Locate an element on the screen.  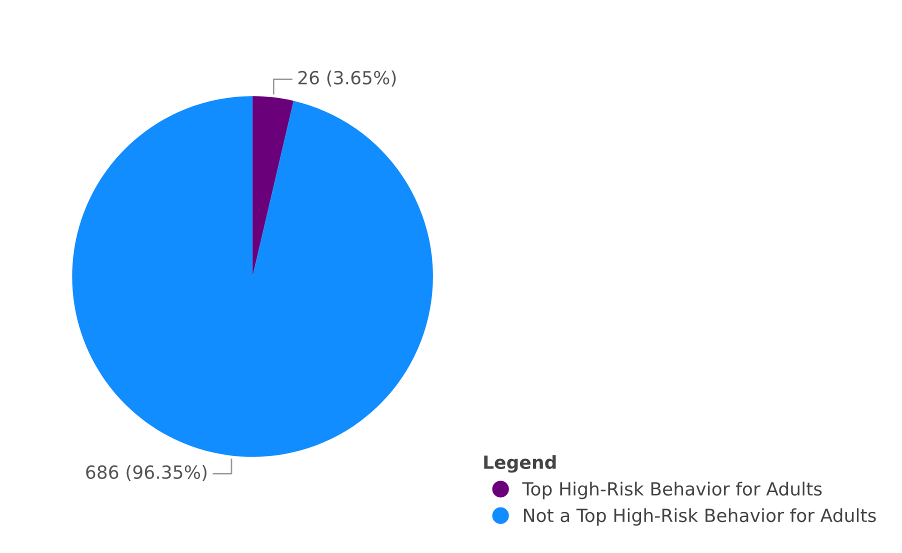
pie-slice is located at coordinates (273, 186).